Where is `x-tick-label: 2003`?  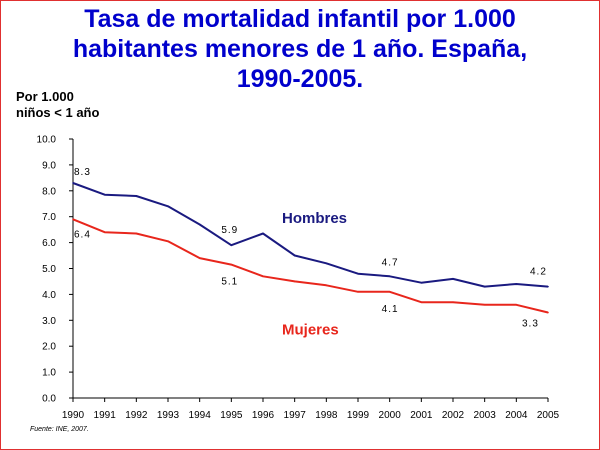
x-tick-label: 2003 is located at coordinates (485, 415).